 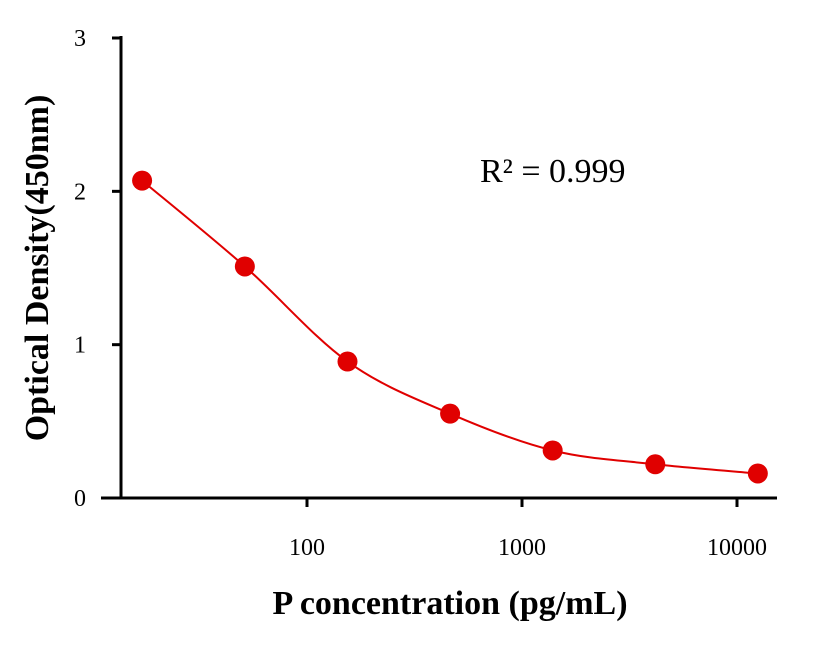 What do you see at coordinates (307, 548) in the screenshot?
I see `x-tick-label: 100` at bounding box center [307, 548].